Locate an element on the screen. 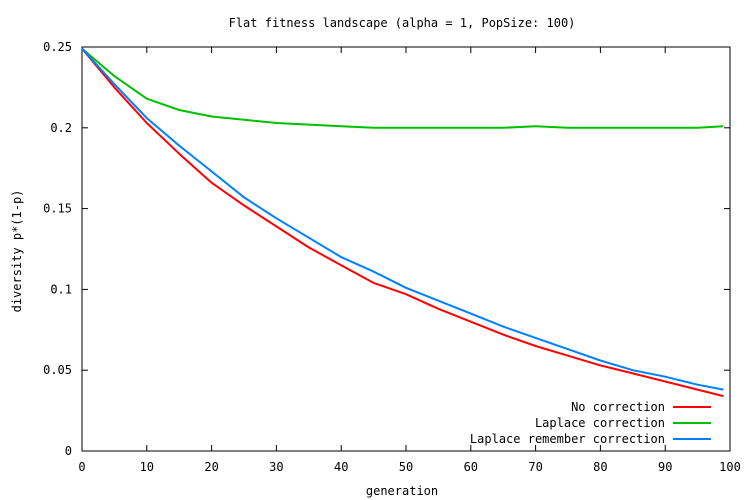  y-tick-label: 0 is located at coordinates (68, 451).